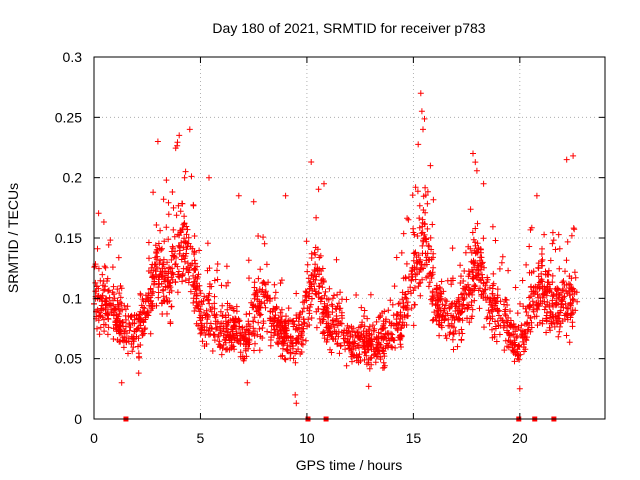 Image resolution: width=640 pixels, height=480 pixels. Describe the element at coordinates (68, 238) in the screenshot. I see `y-tick-label: 0.15` at that location.